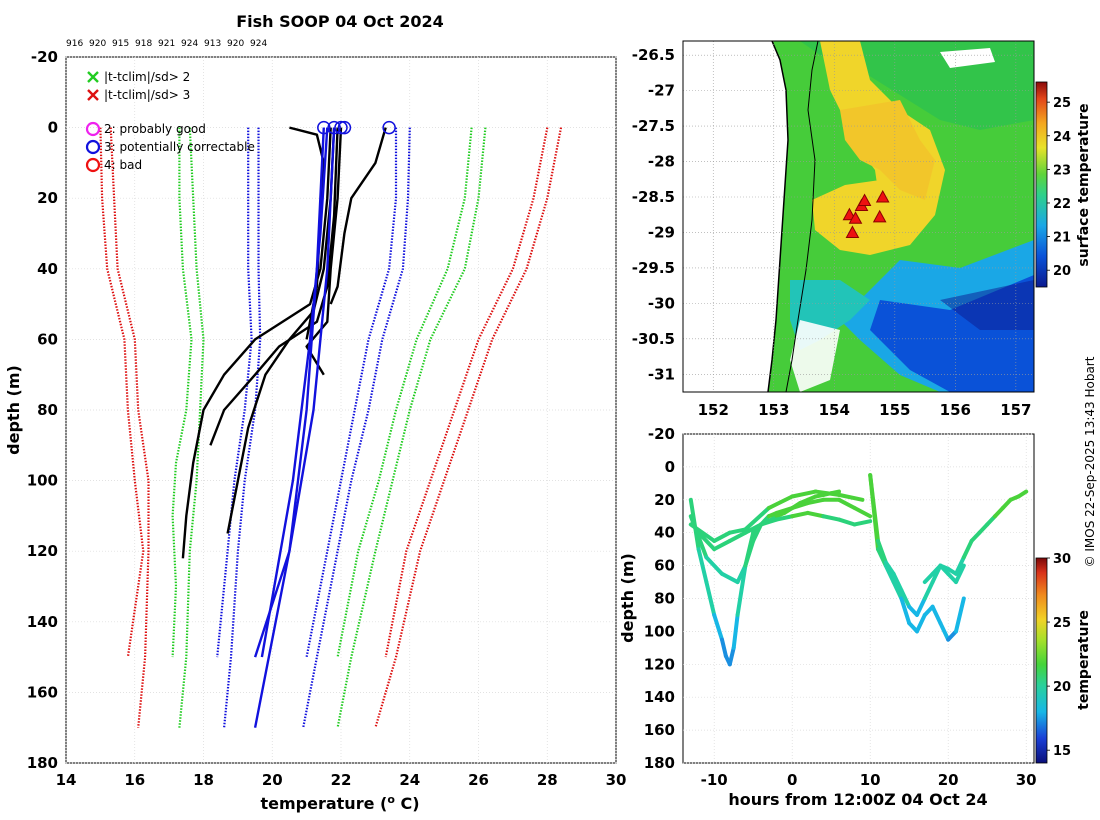 This screenshot has width=1100, height=820. I want to click on temperature-colorbar-ticks: 15 20 25 30, so click(1059, 655).